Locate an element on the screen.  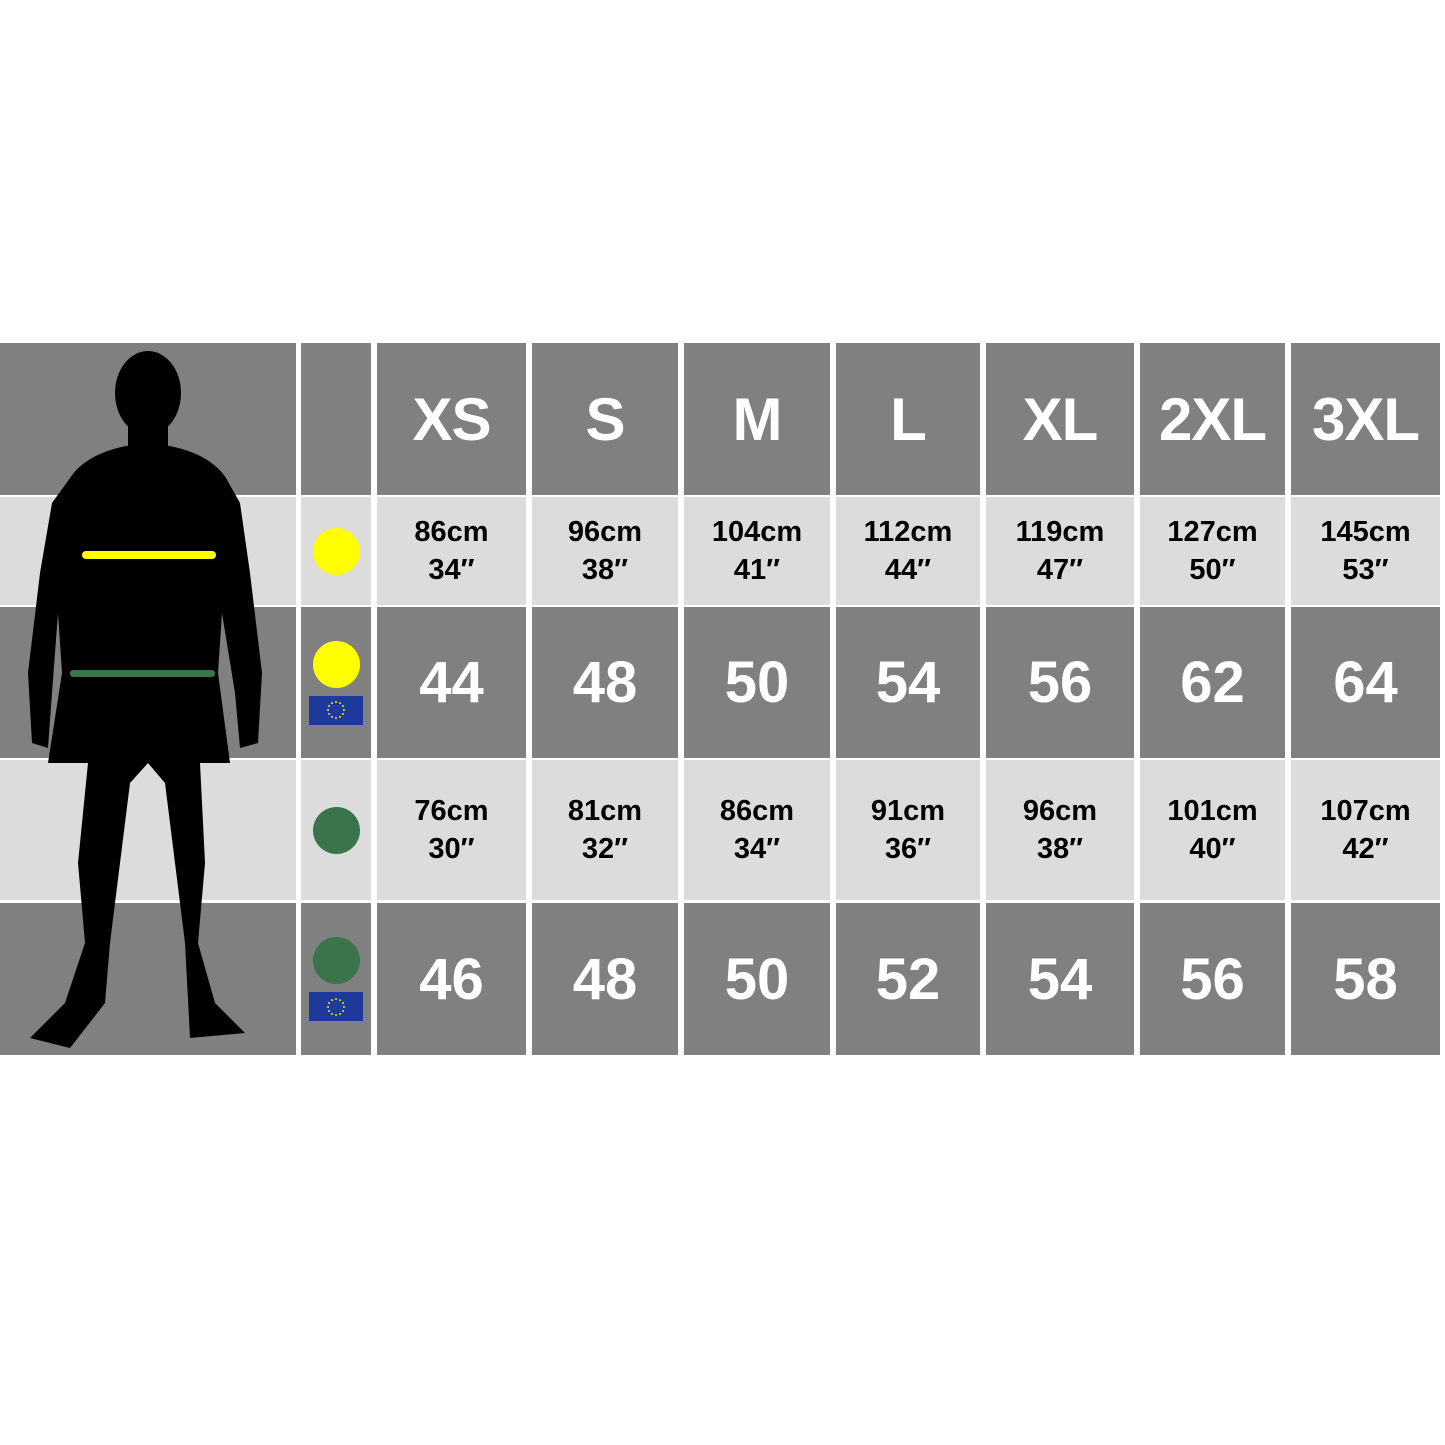
table-cell: 44 is located at coordinates (451, 682).